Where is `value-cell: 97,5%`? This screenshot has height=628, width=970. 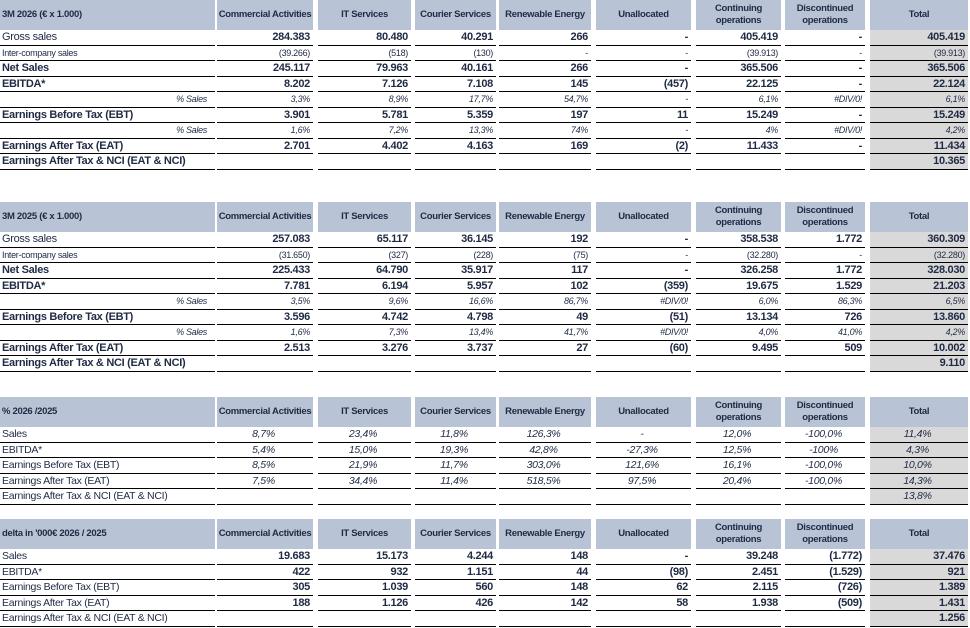
value-cell: 97,5% is located at coordinates (643, 481).